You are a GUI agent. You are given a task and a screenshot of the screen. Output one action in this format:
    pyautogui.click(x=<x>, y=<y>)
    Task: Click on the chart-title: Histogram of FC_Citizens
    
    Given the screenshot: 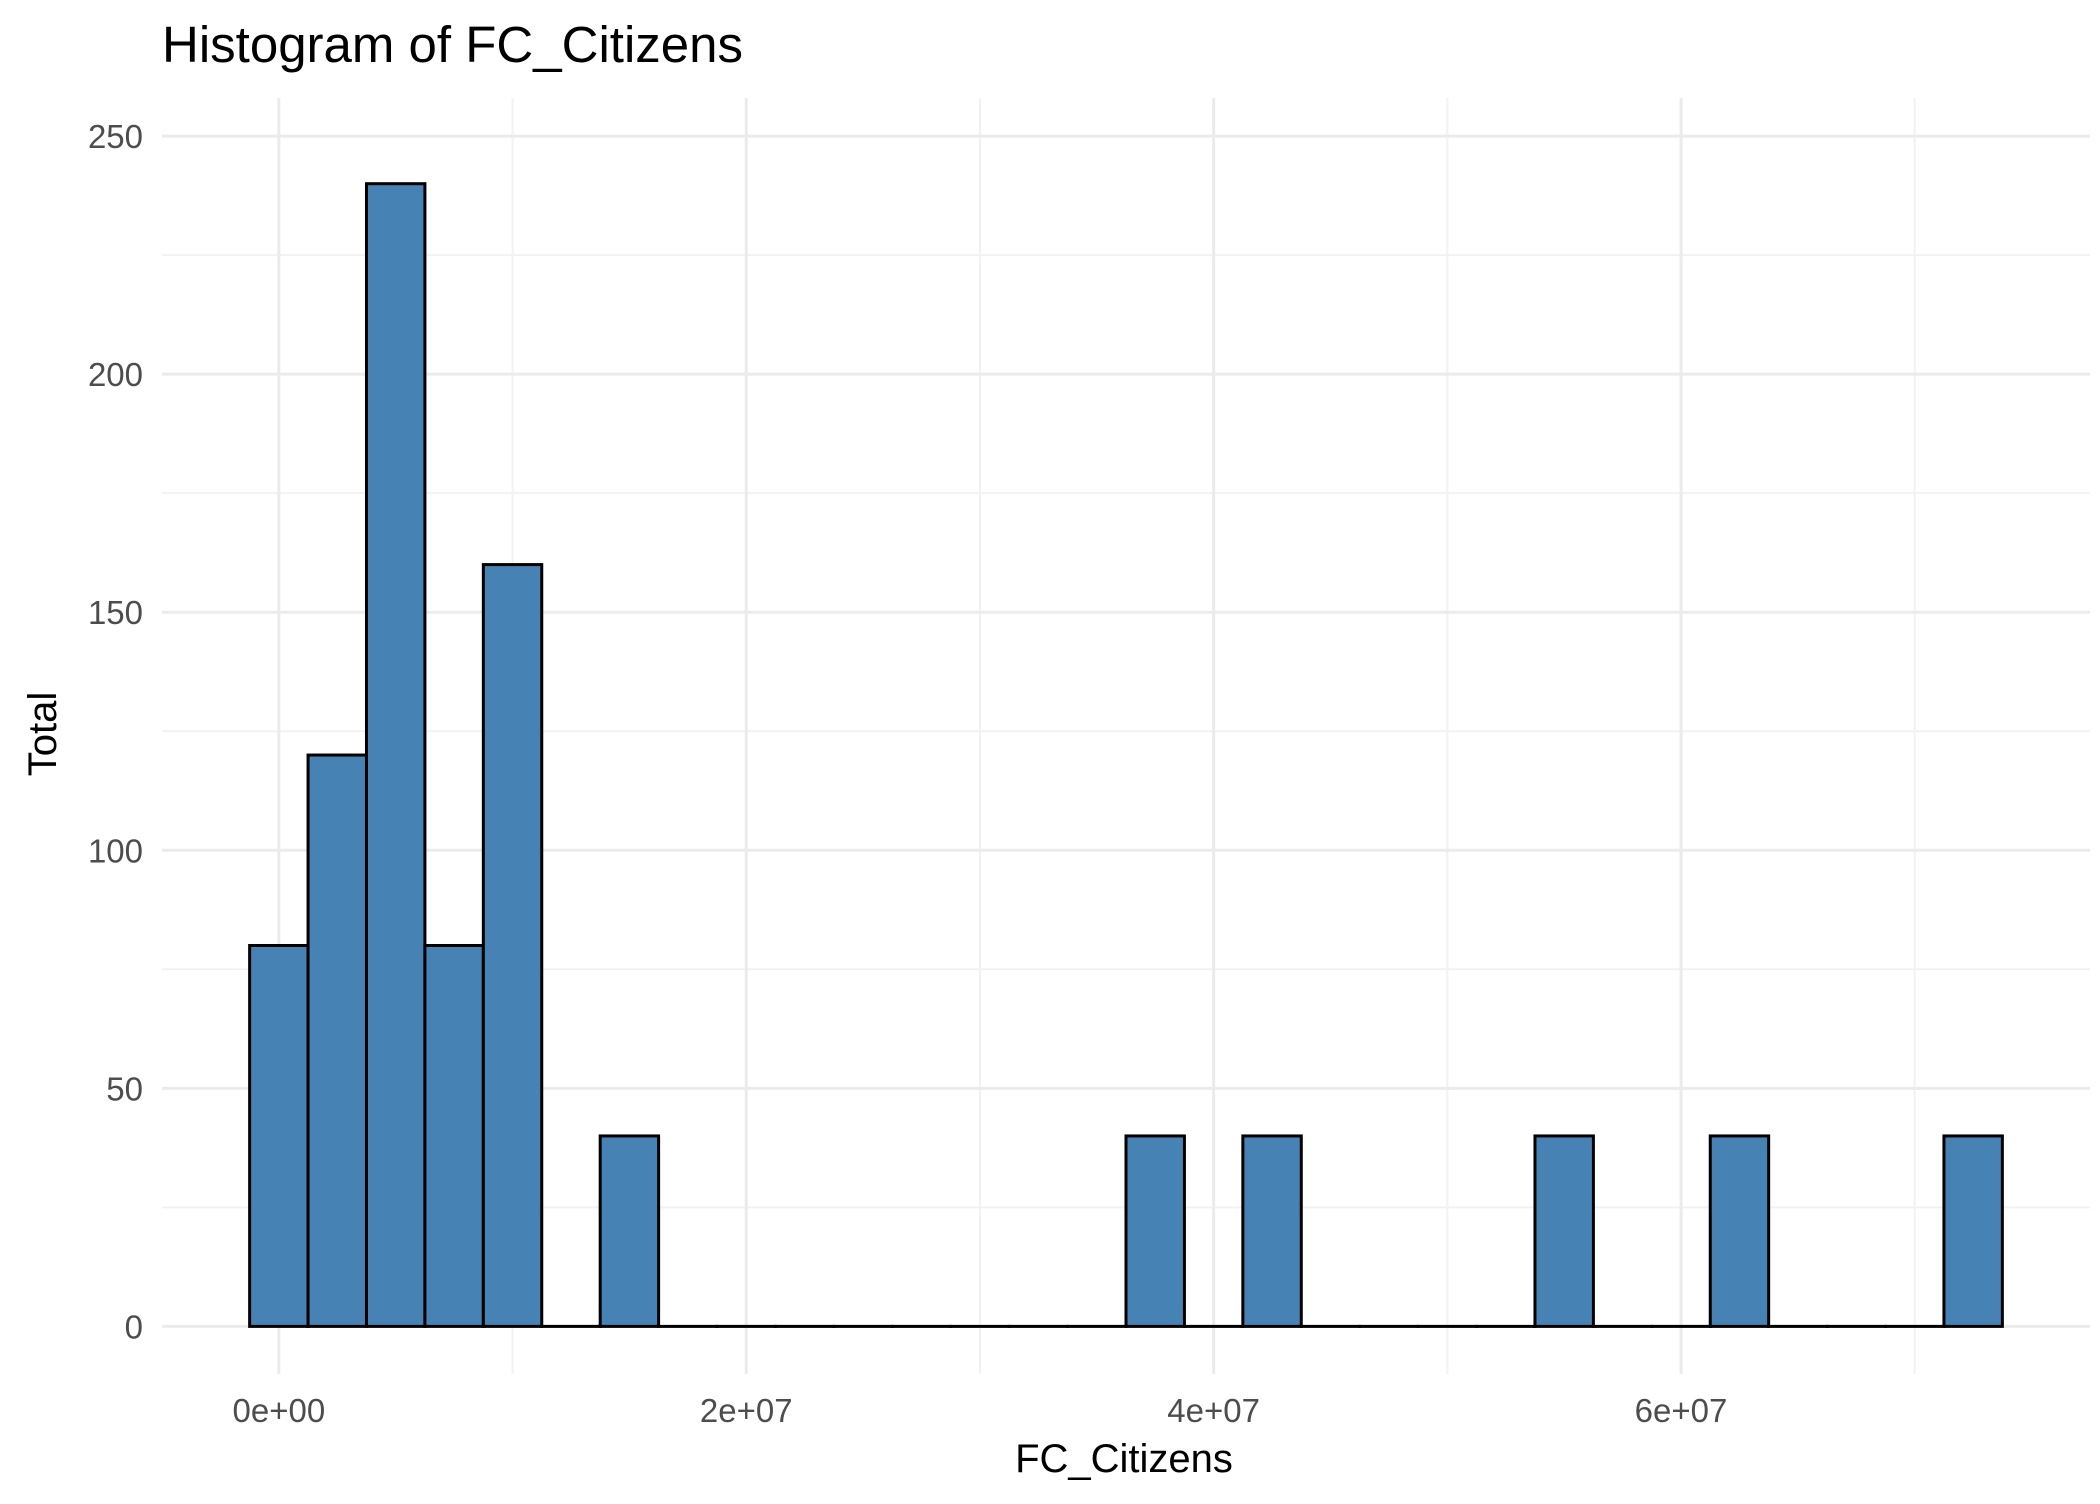 What is the action you would take?
    pyautogui.click(x=452, y=44)
    